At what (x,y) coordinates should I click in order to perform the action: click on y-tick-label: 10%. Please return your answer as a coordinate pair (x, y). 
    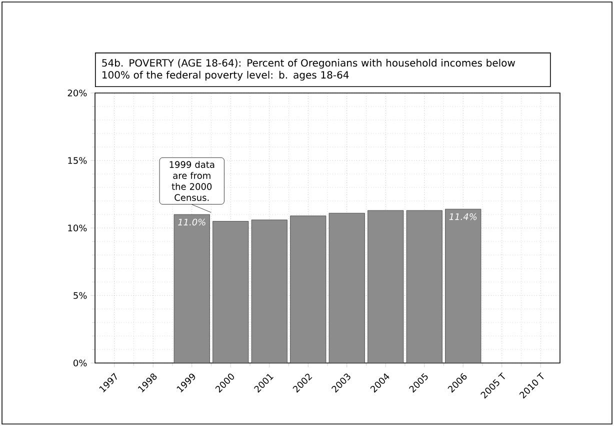
    Looking at the image, I should click on (77, 228).